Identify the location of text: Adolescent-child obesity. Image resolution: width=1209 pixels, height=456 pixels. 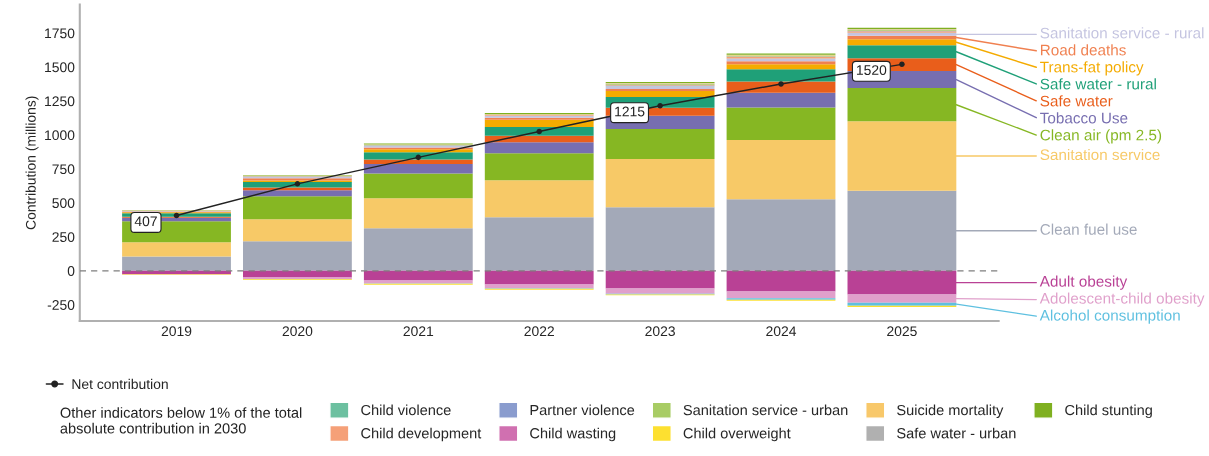
(1122, 299).